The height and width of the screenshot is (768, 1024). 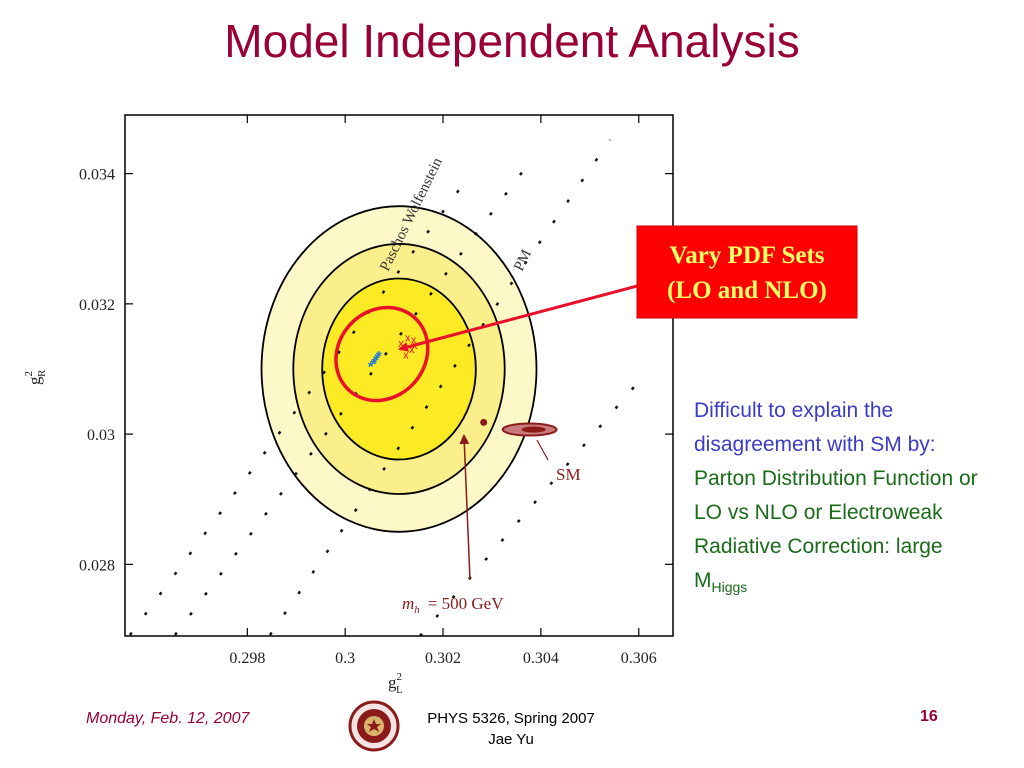 I want to click on callout-line-1: Vary PDF Sets, so click(x=746, y=255).